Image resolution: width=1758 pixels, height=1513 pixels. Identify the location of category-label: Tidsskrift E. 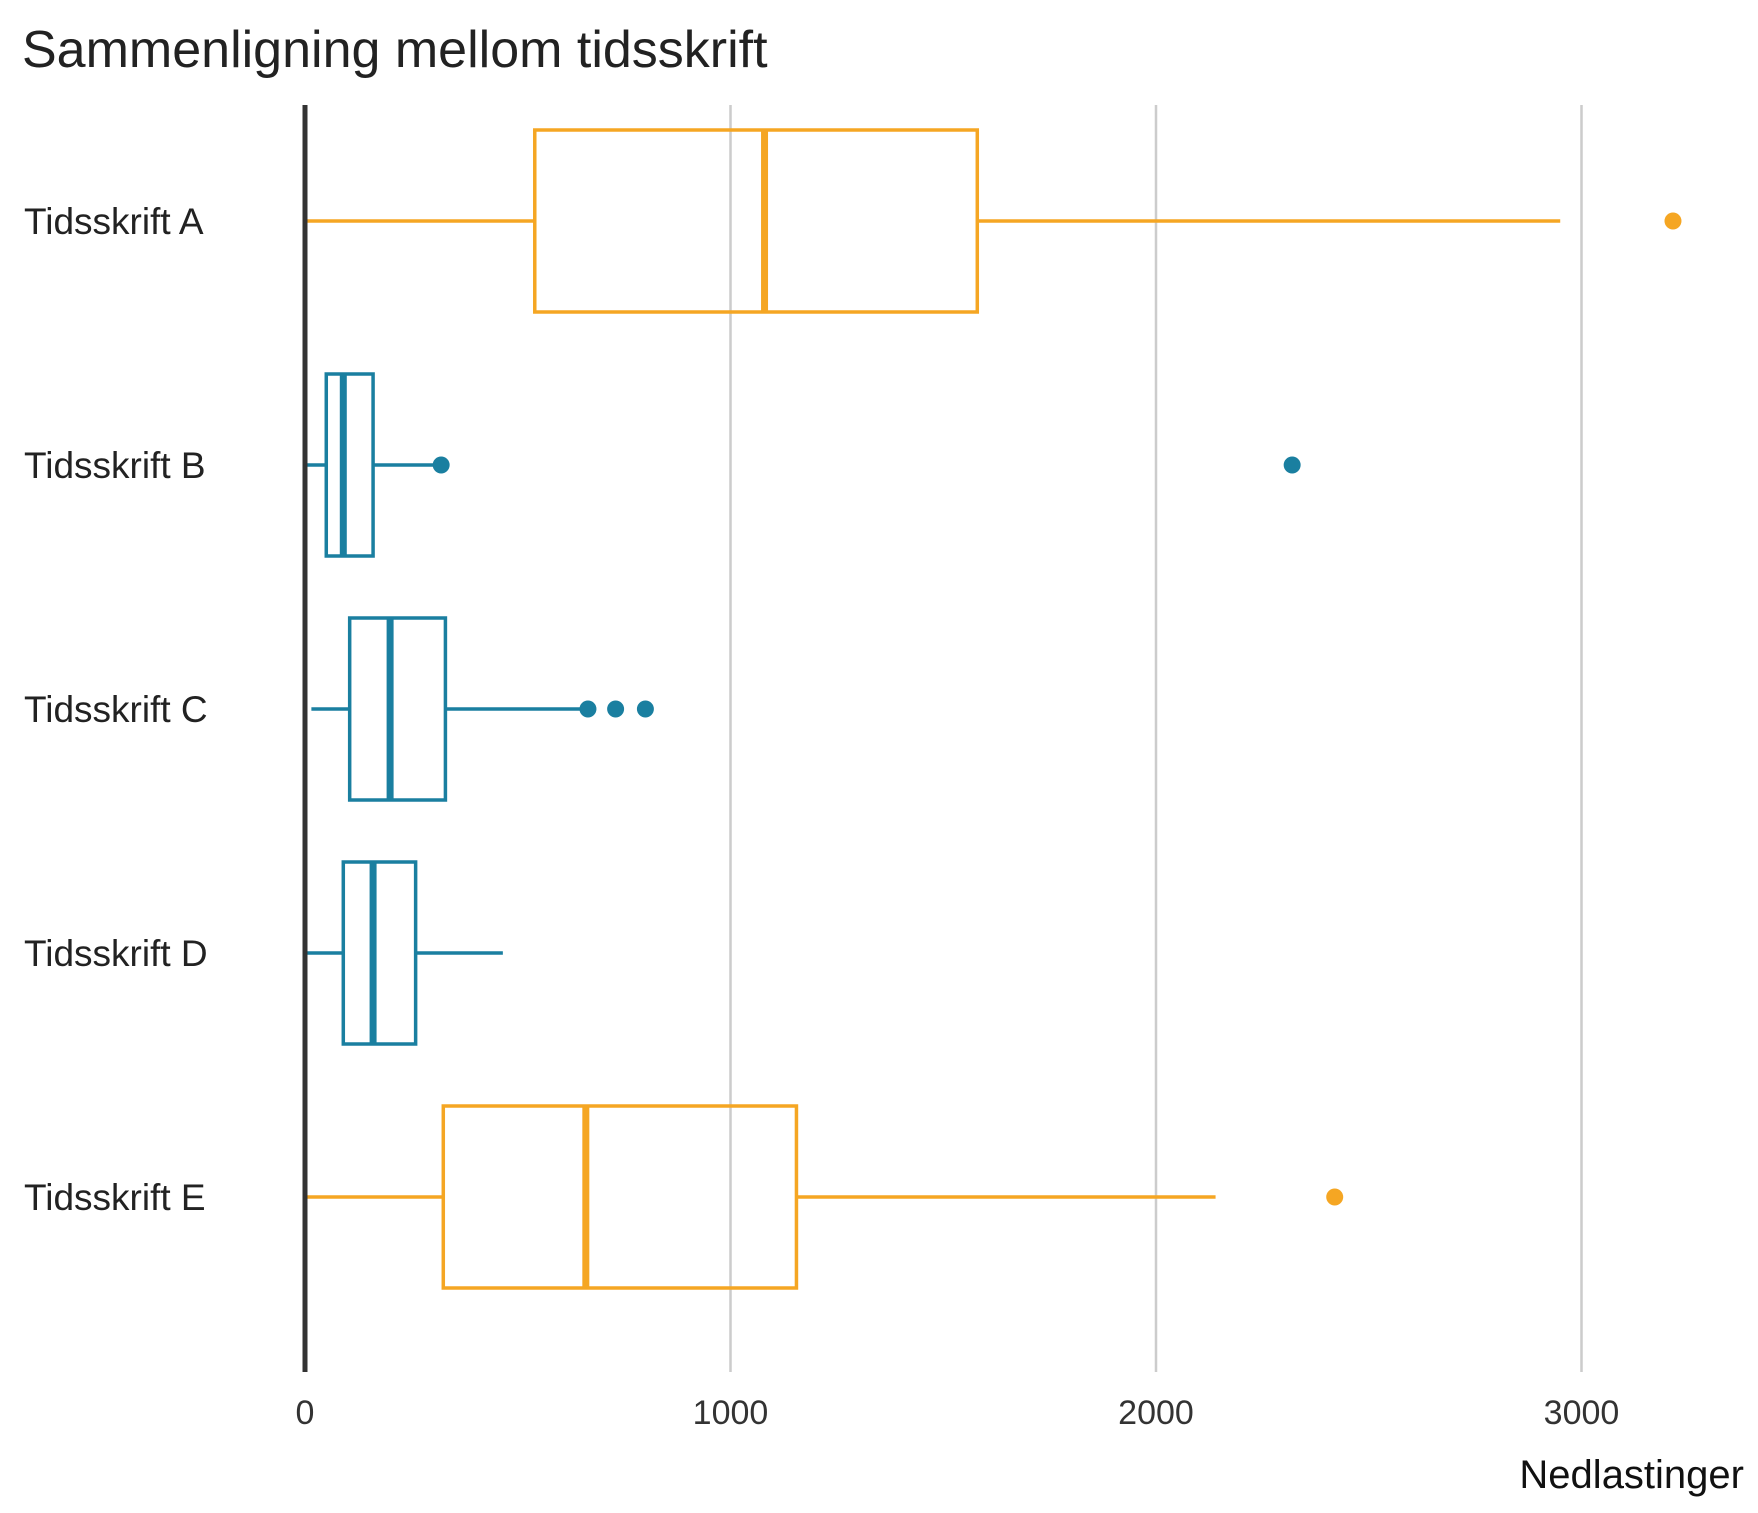
(115, 1197).